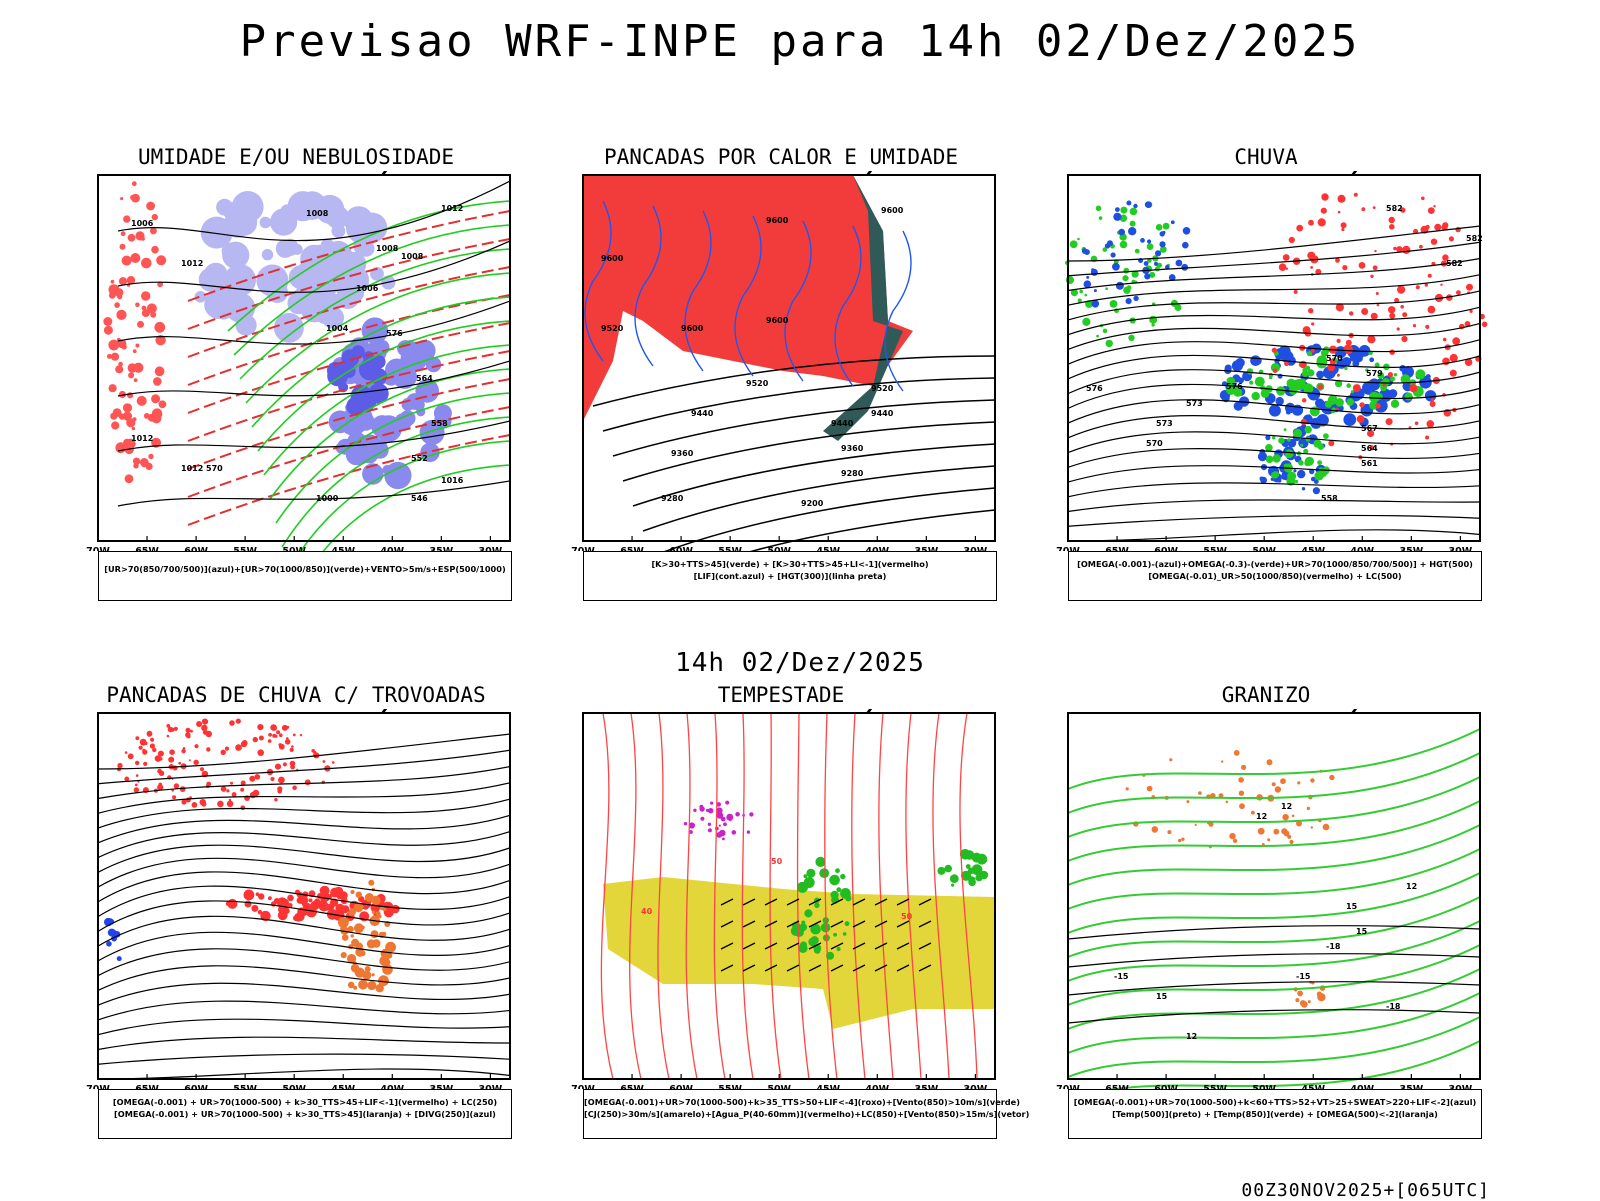 The image size is (1600, 1201). I want to click on contour-label: 9200, so click(812, 503).